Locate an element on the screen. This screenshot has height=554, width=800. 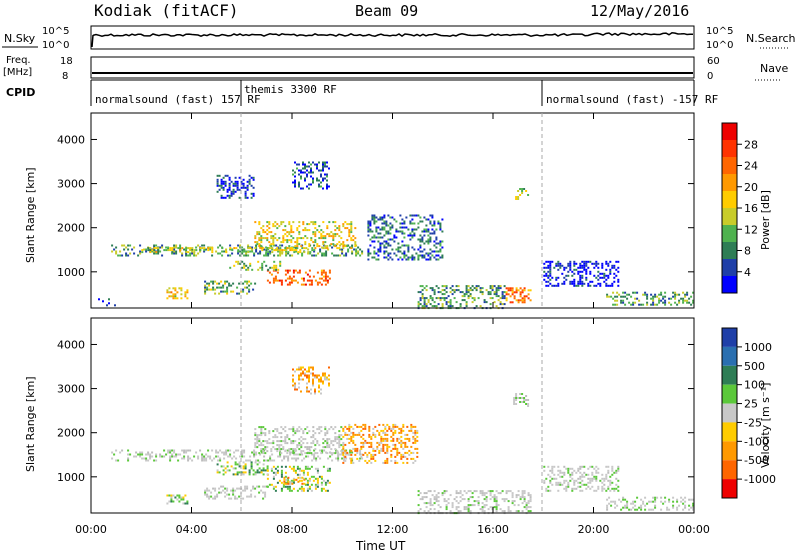
nsky-trace is located at coordinates (392, 40).